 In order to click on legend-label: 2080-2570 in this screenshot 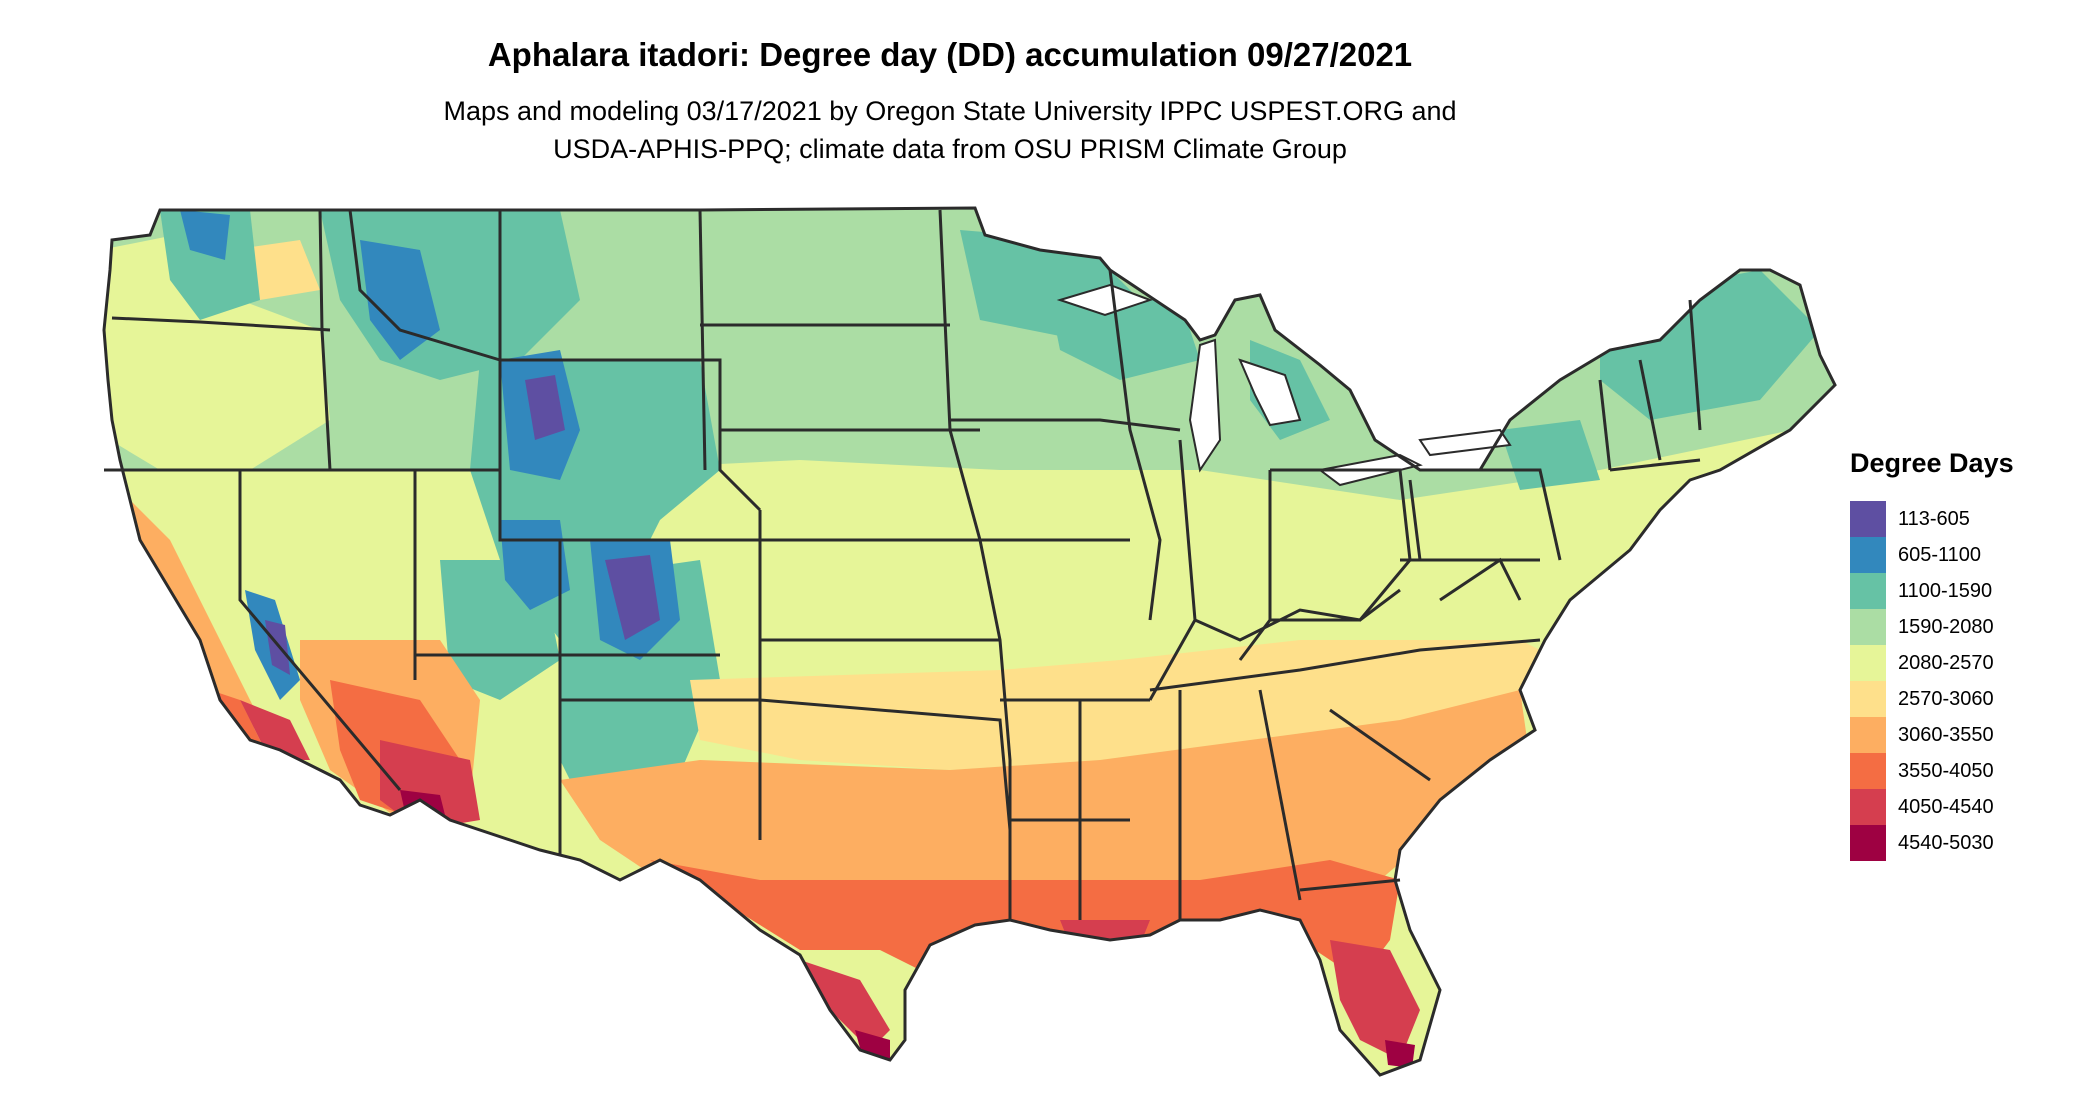, I will do `click(1946, 662)`.